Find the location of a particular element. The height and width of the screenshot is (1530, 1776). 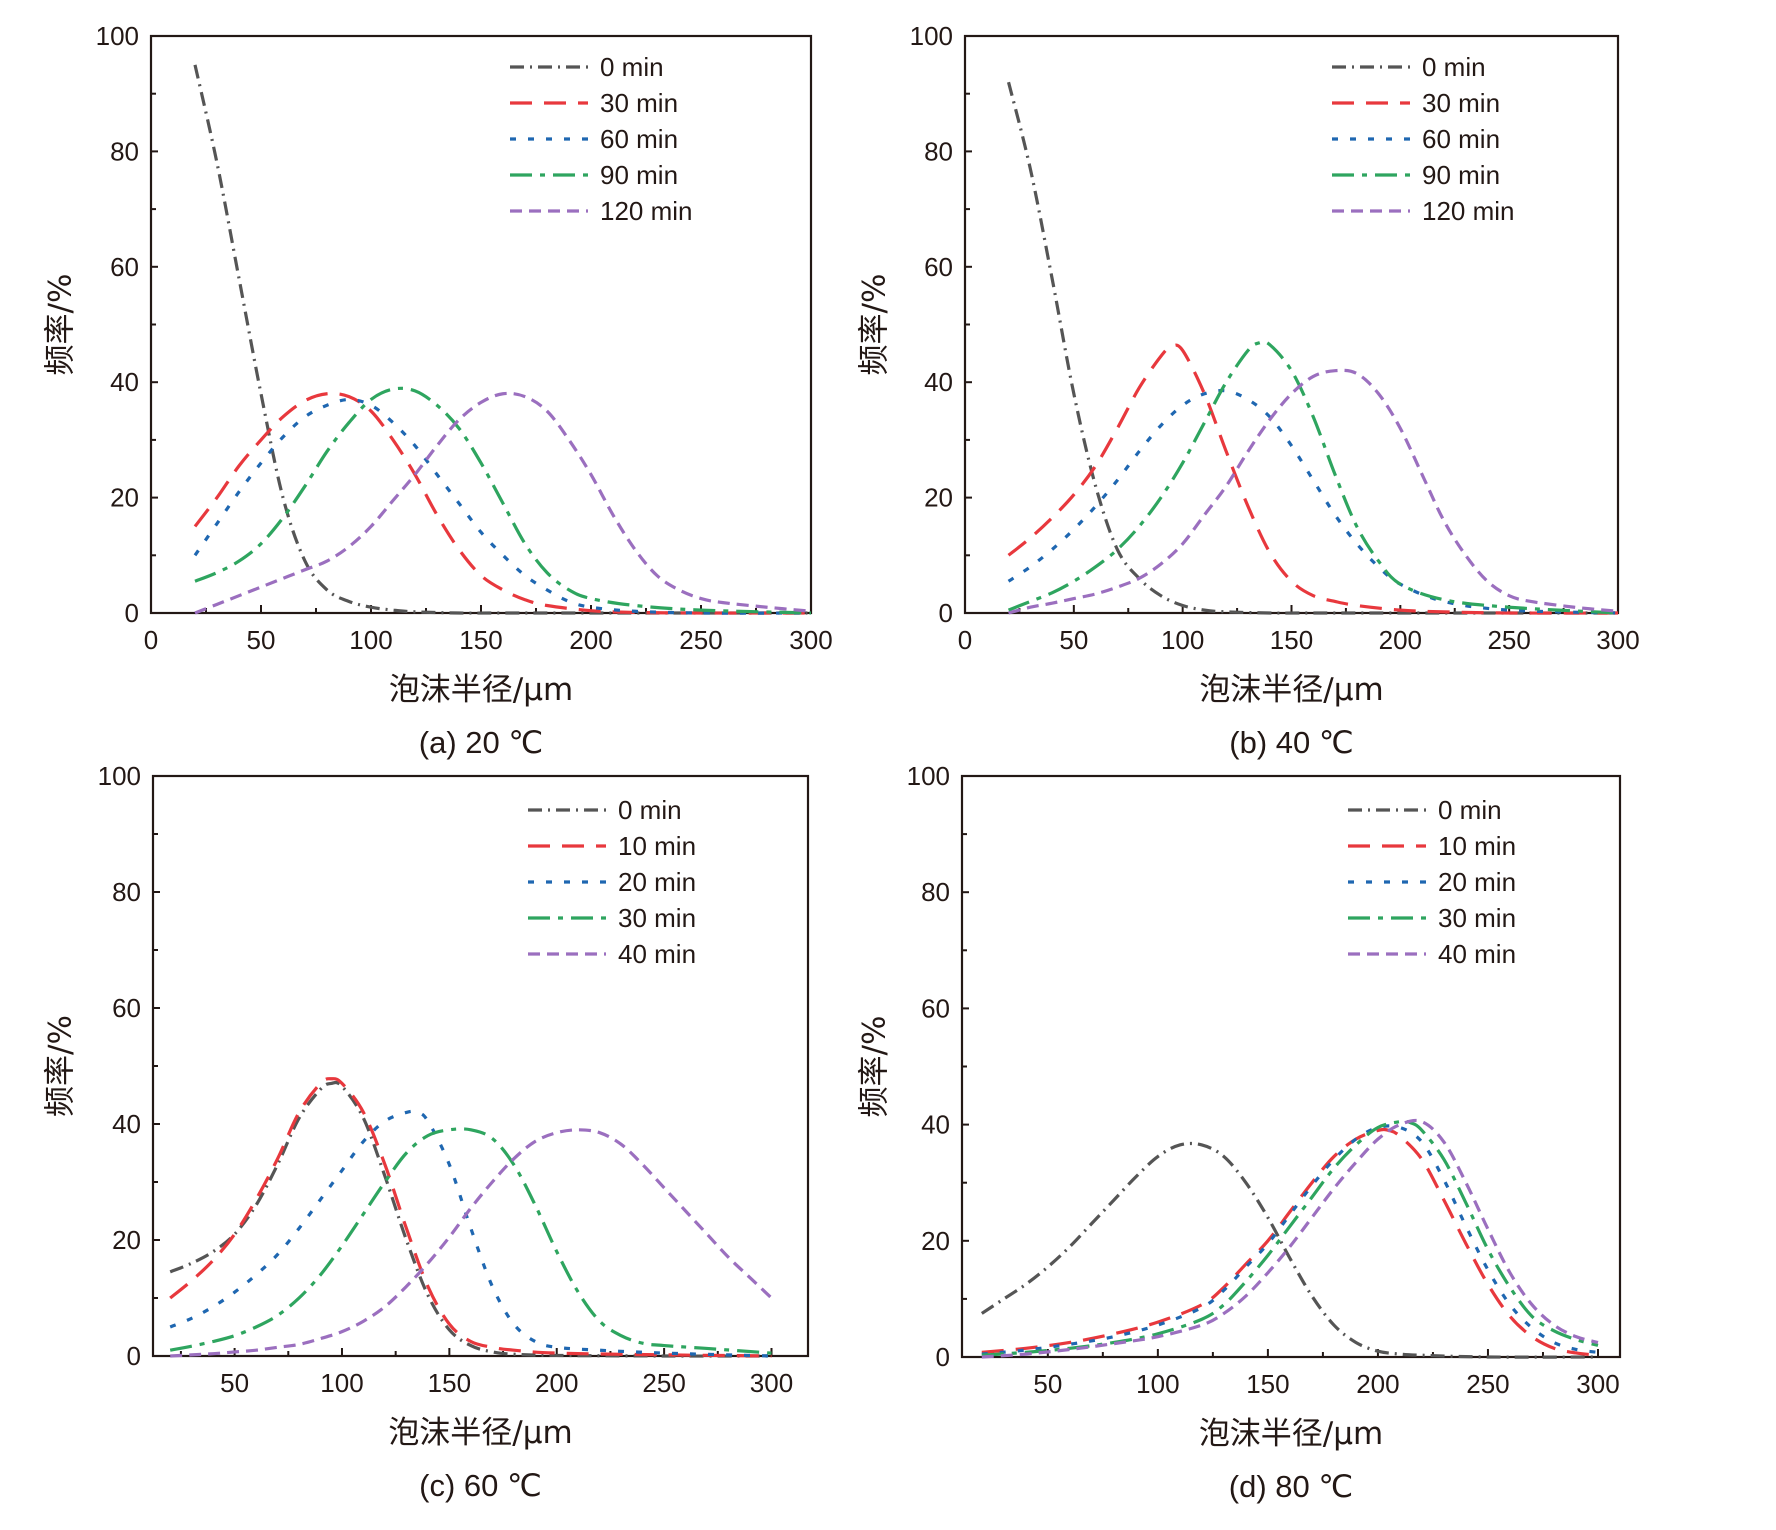

panel-caption: (c) 60 ℃ is located at coordinates (480, 1485).